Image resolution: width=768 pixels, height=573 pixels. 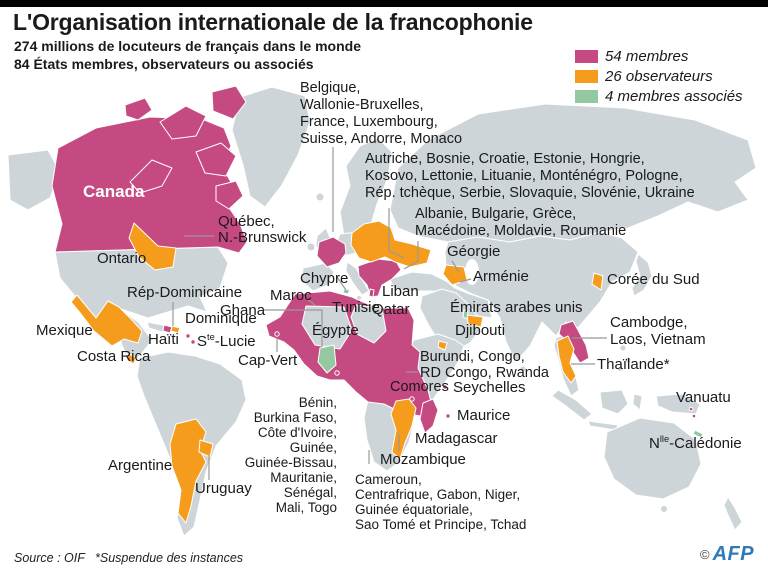 I want to click on region-libya, so click(x=368, y=324).